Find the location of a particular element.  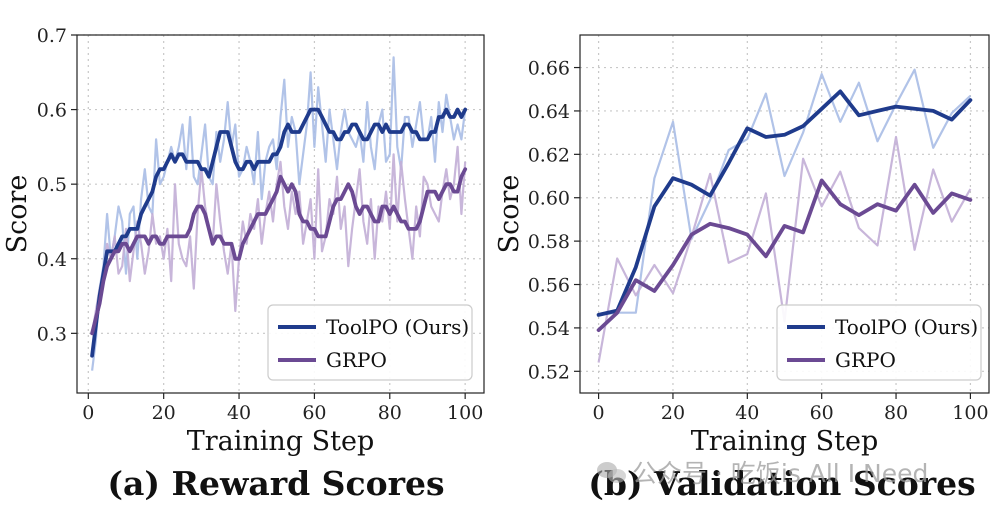

y-tick-label: 0.64 is located at coordinates (549, 112).